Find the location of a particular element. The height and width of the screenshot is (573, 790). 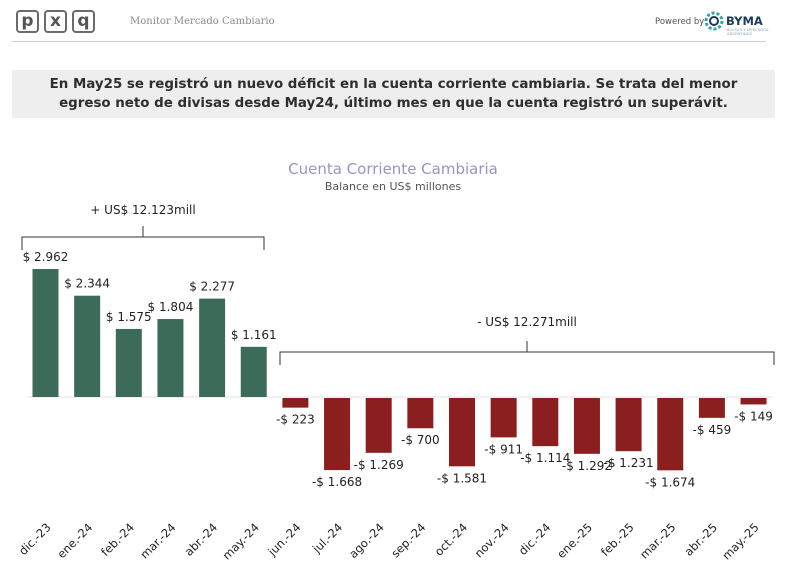

bar-ene.-25 is located at coordinates (586, 426).